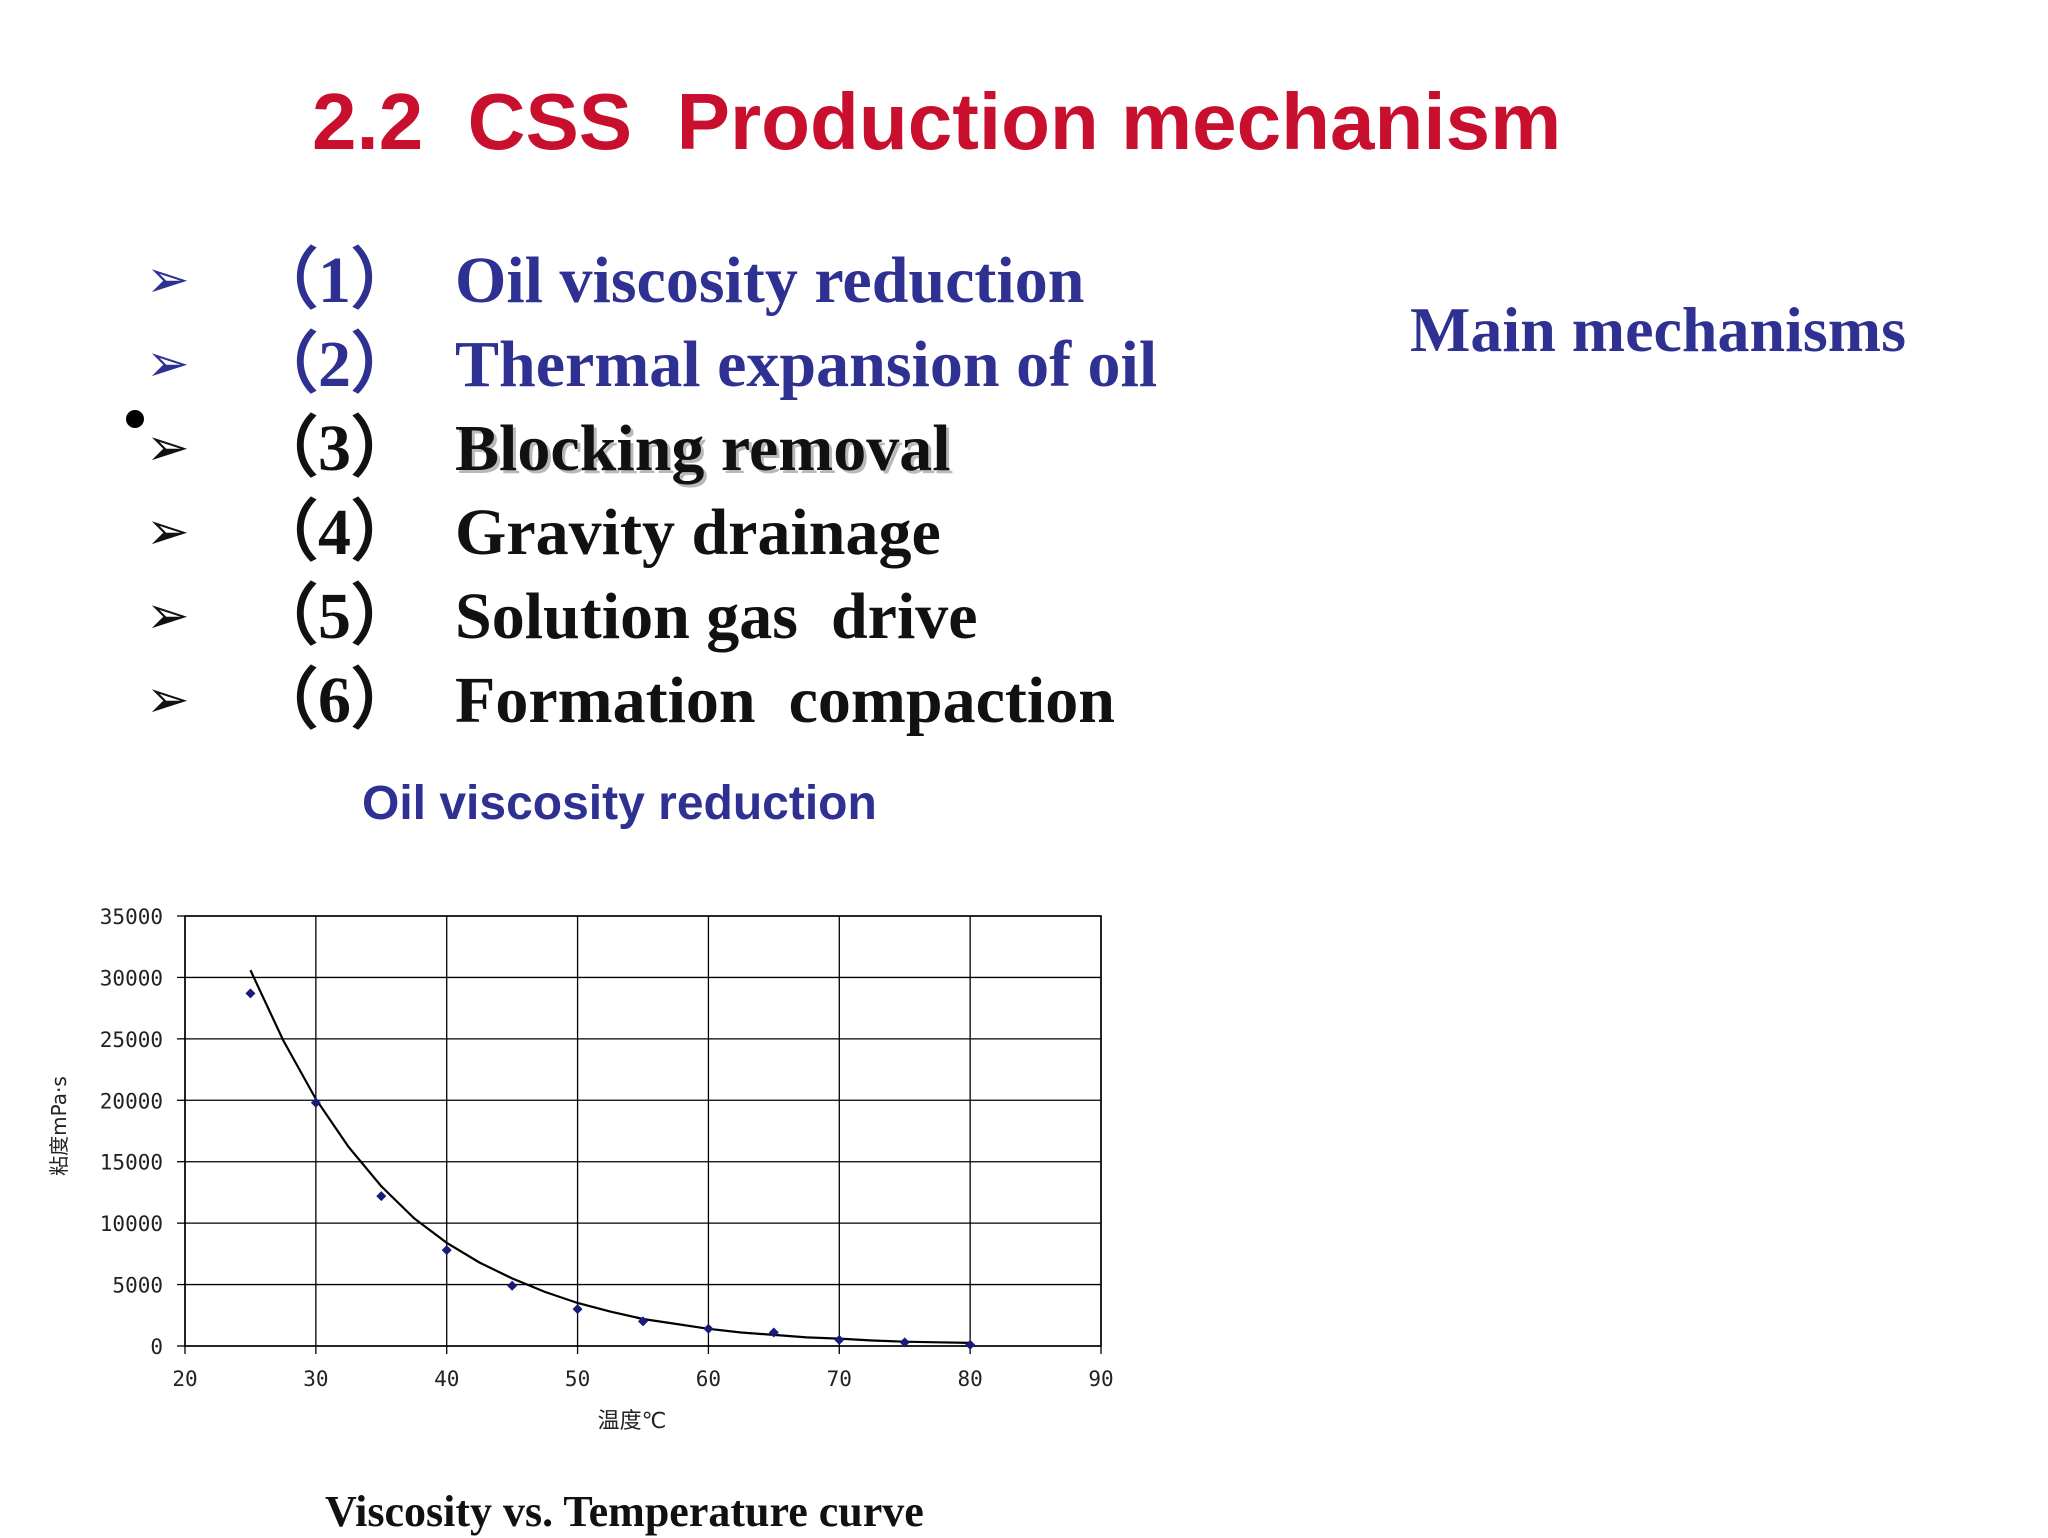  Describe the element at coordinates (334, 364) in the screenshot. I see `mechanism-number: （2）` at that location.